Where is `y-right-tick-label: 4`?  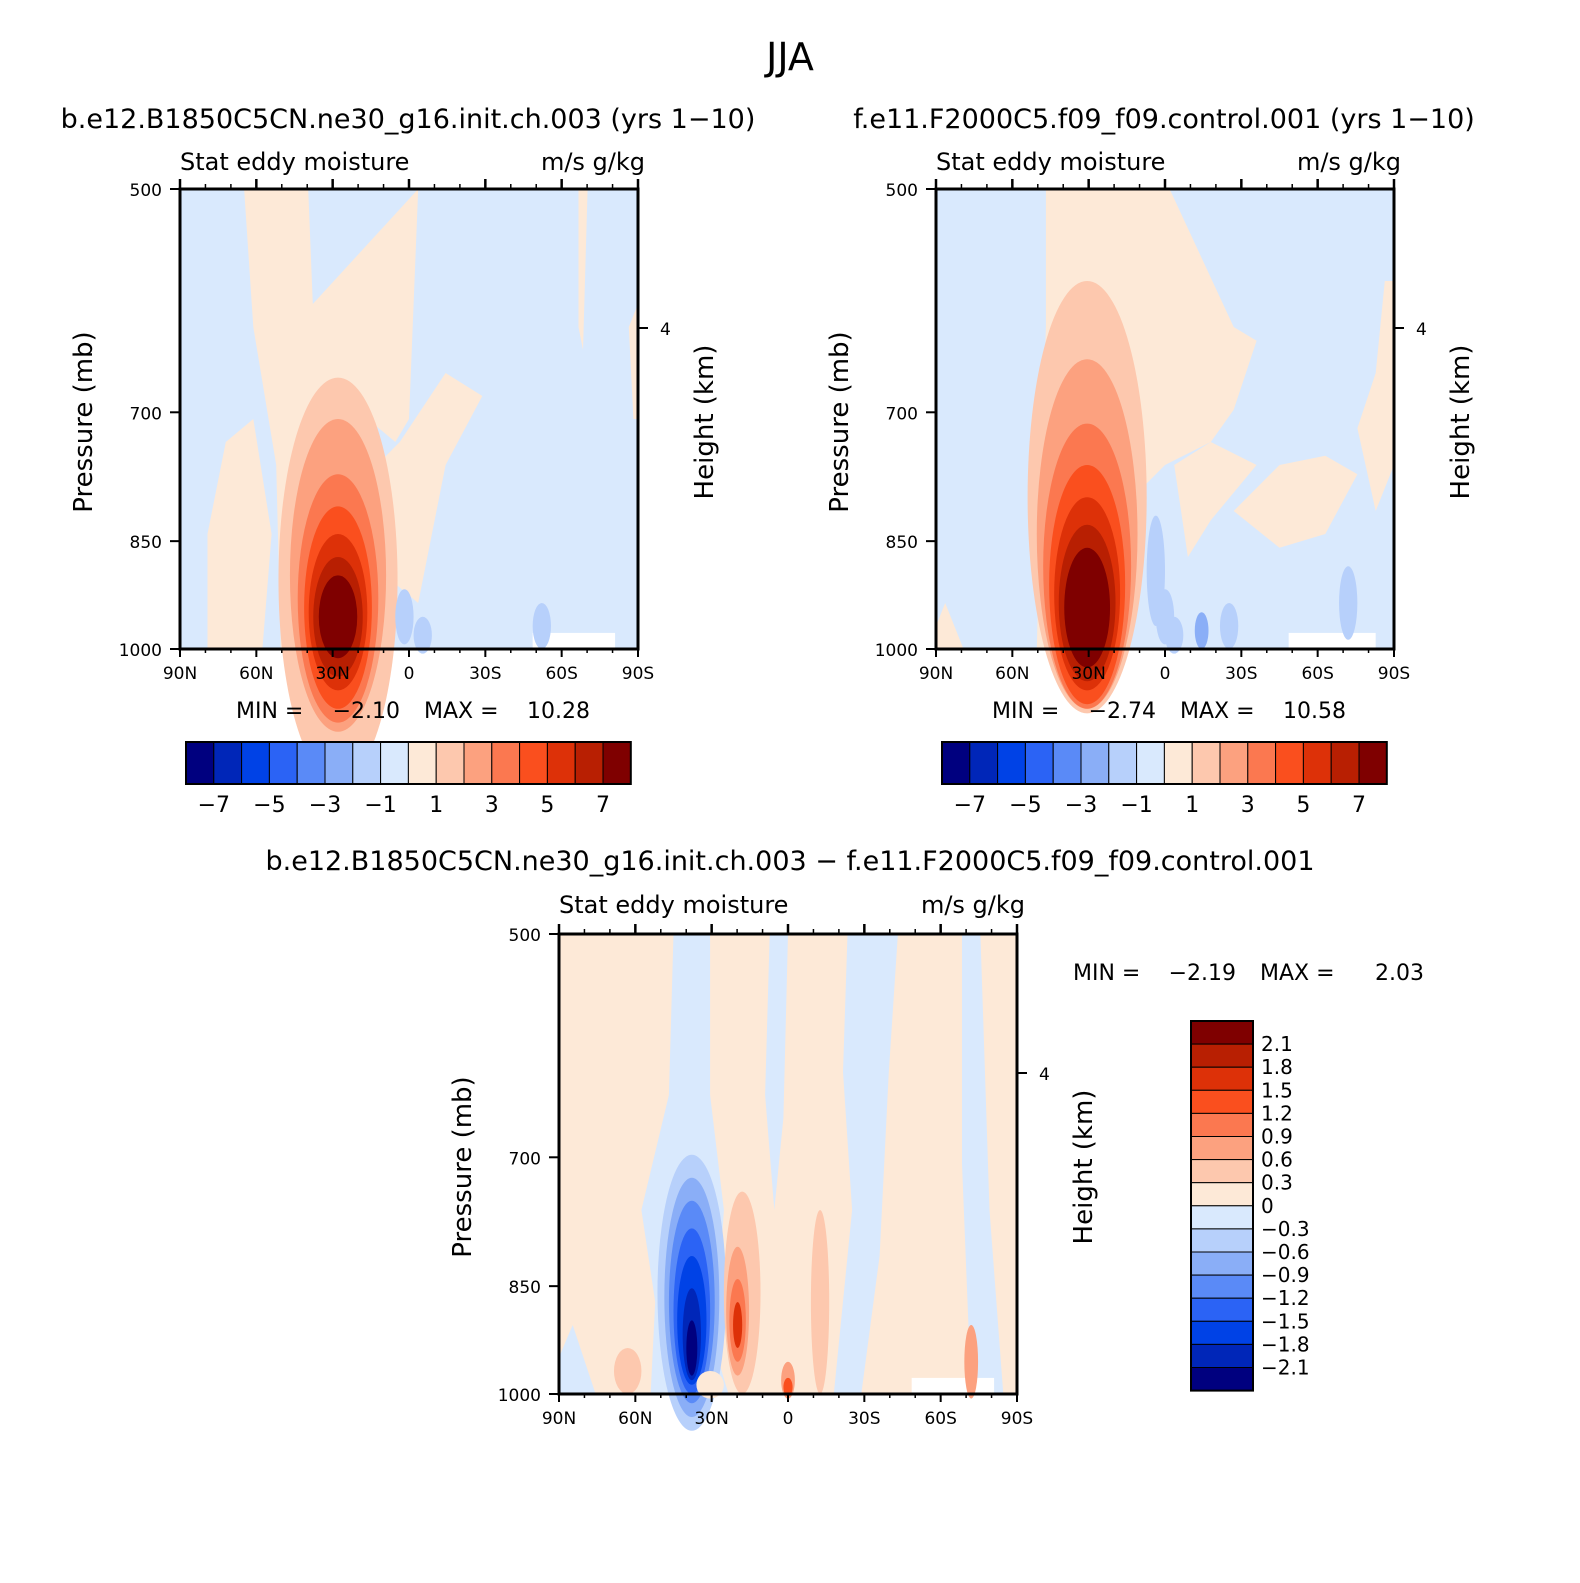 y-right-tick-label: 4 is located at coordinates (1044, 1075).